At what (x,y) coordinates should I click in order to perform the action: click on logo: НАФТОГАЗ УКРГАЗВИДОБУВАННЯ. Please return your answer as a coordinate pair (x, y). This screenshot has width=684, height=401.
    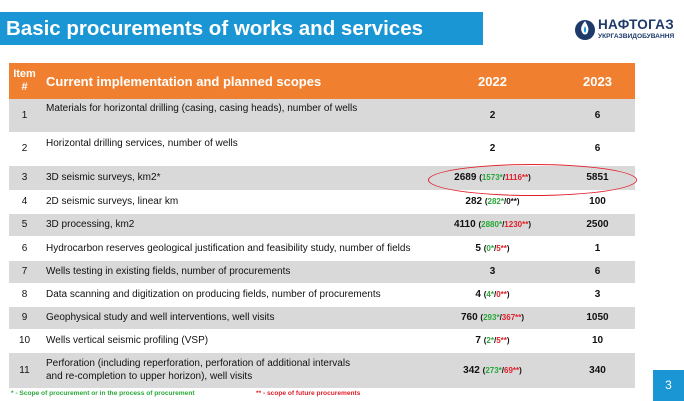
    Looking at the image, I should click on (627, 31).